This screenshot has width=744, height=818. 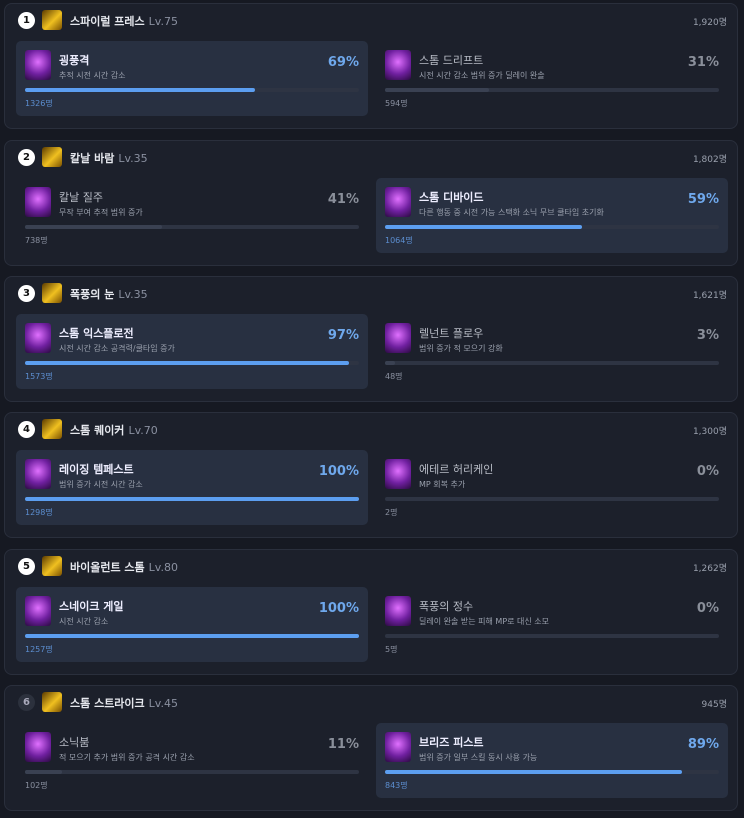 I want to click on skill-name: 스톰 스트라이크 Lv.45, so click(x=124, y=703).